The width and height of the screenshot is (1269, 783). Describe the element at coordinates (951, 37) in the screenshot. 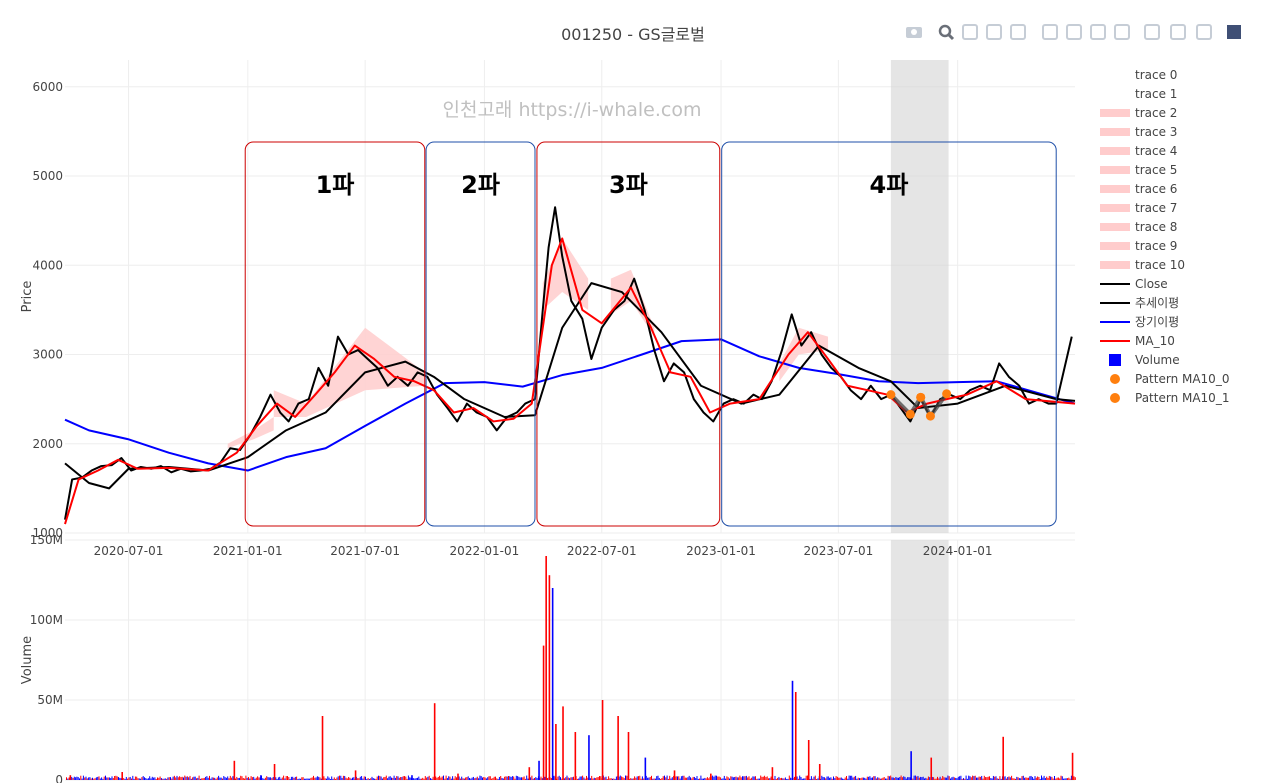

I see `zoom-handle` at that location.